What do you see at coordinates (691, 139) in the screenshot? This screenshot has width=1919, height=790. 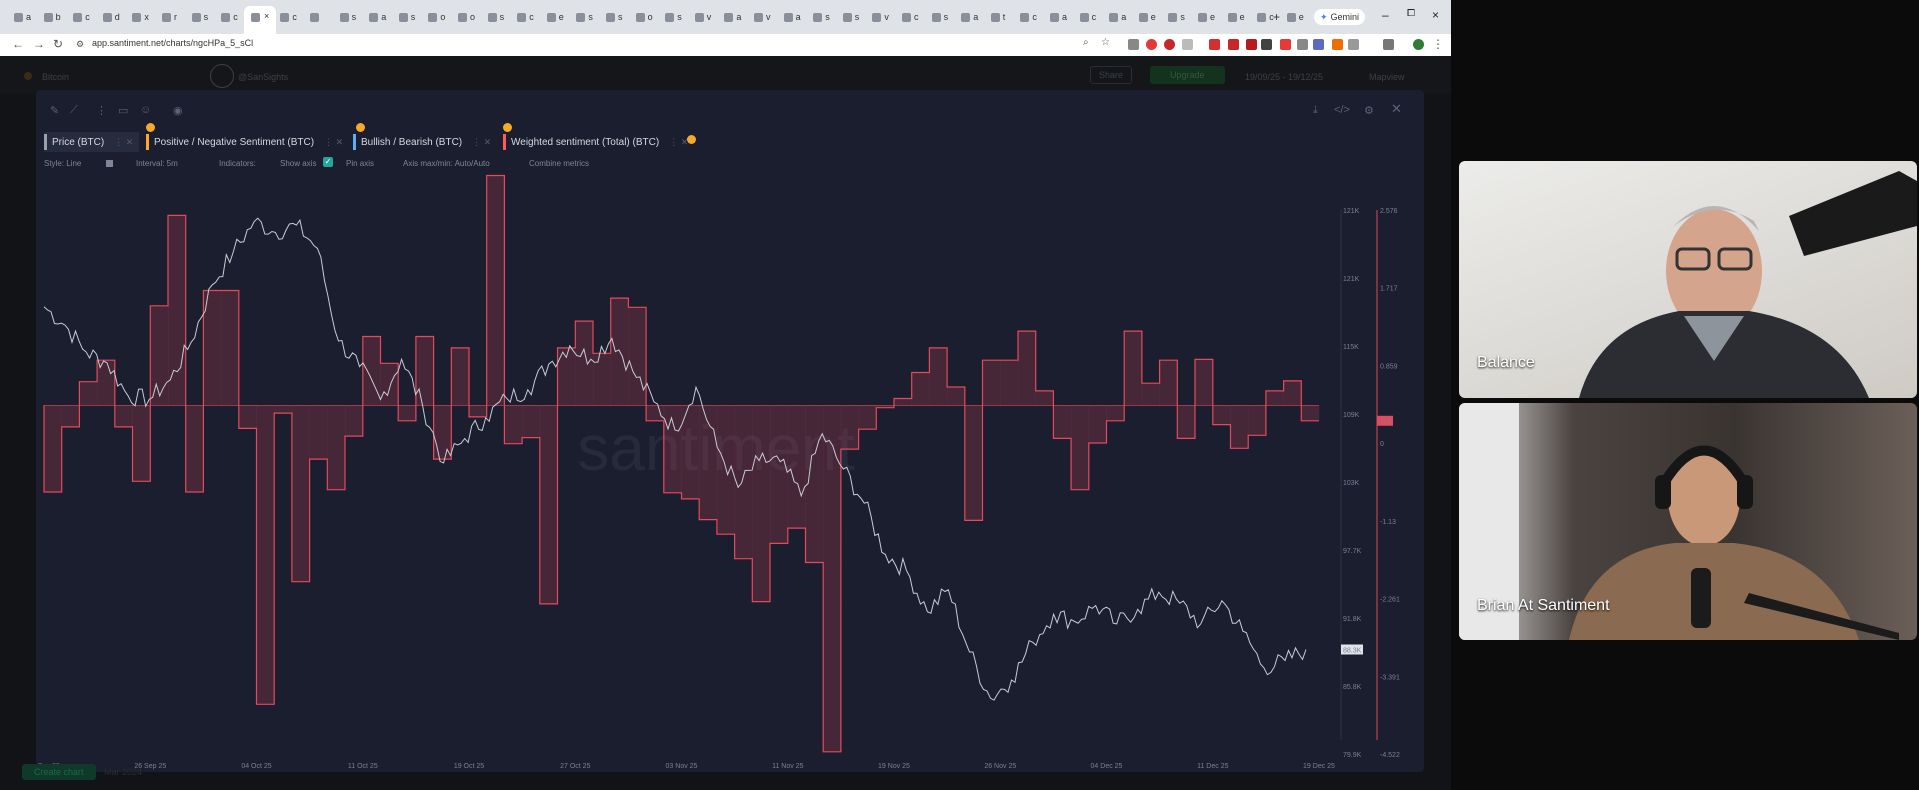 I see `add-metric-badge` at bounding box center [691, 139].